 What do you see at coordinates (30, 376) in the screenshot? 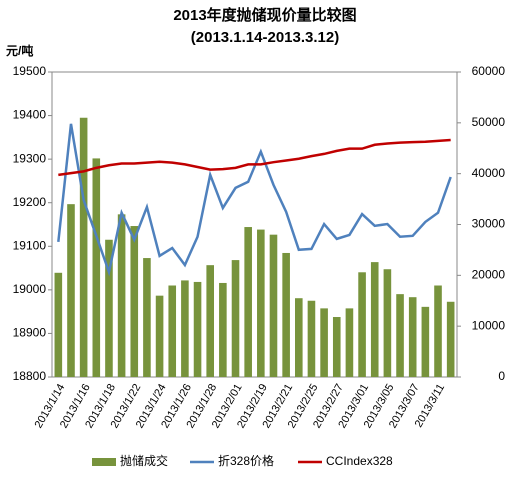
I see `y-tick-label: 18800` at bounding box center [30, 376].